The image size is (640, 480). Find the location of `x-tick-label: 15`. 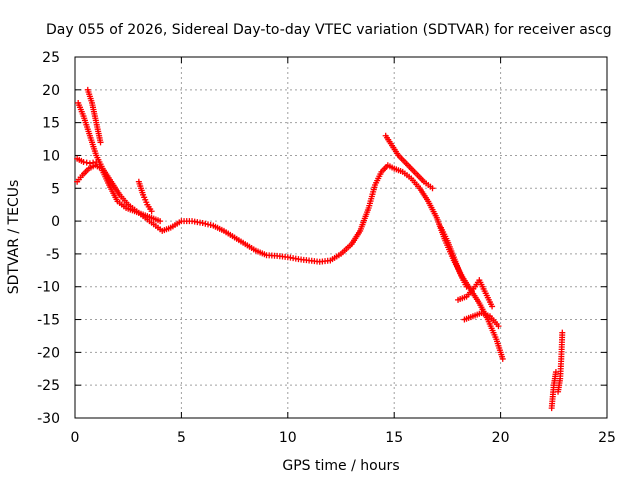

x-tick-label: 15 is located at coordinates (394, 438).